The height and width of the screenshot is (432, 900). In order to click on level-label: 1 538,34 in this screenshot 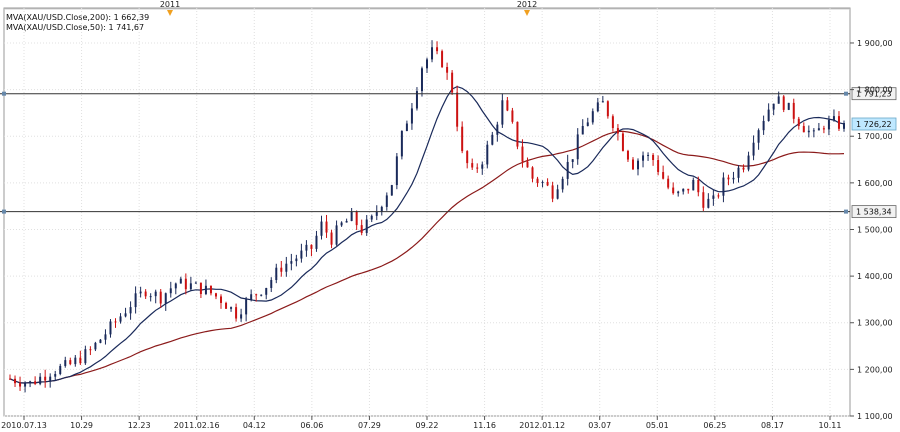, I will do `click(874, 212)`.